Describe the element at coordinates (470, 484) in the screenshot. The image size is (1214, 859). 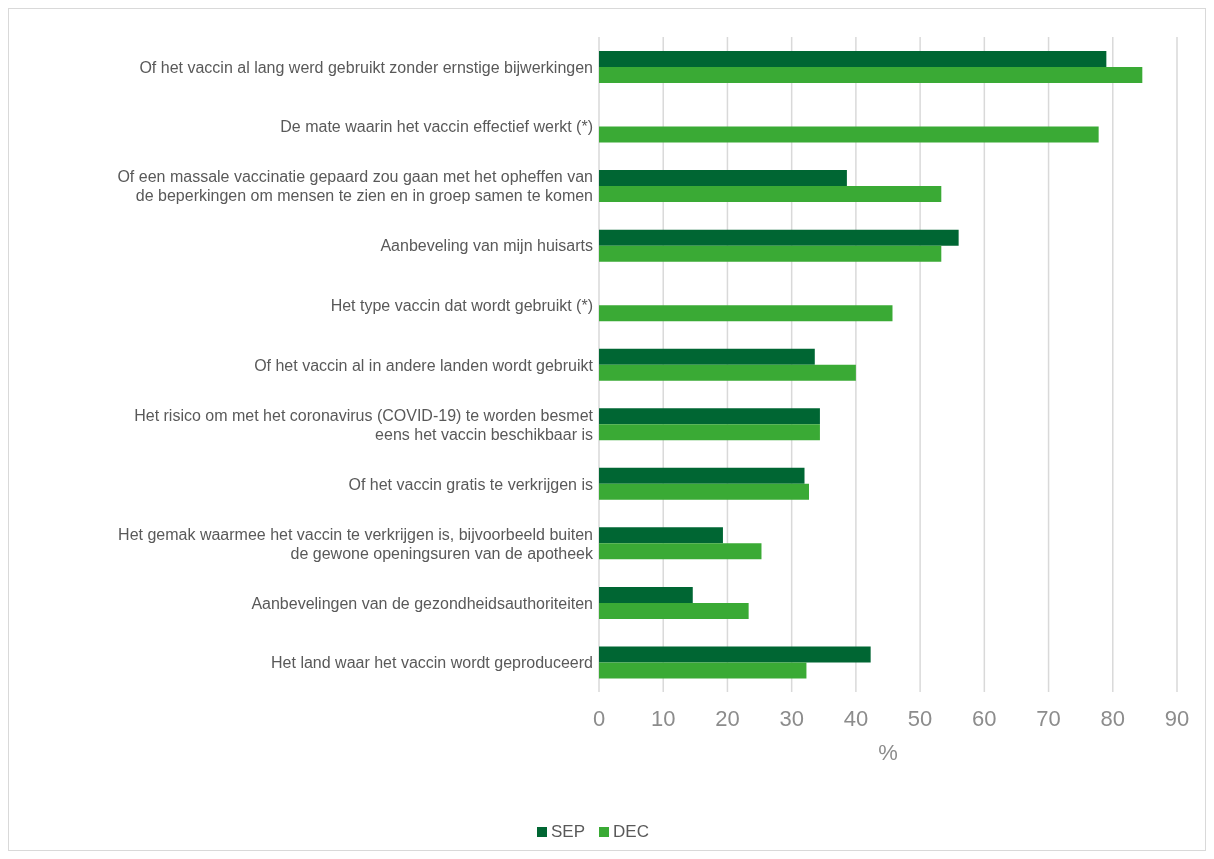
I see `y-tick-label: Of het vaccin gratis te verkrijgen is` at that location.